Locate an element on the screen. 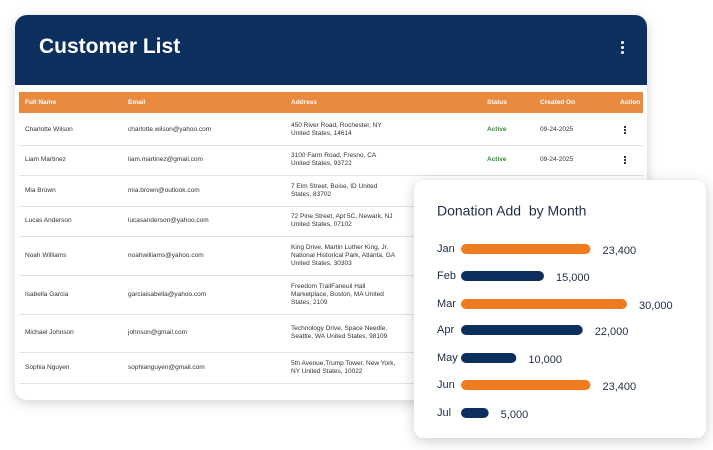 Image resolution: width=713 pixels, height=450 pixels. column-header: Action is located at coordinates (630, 102).